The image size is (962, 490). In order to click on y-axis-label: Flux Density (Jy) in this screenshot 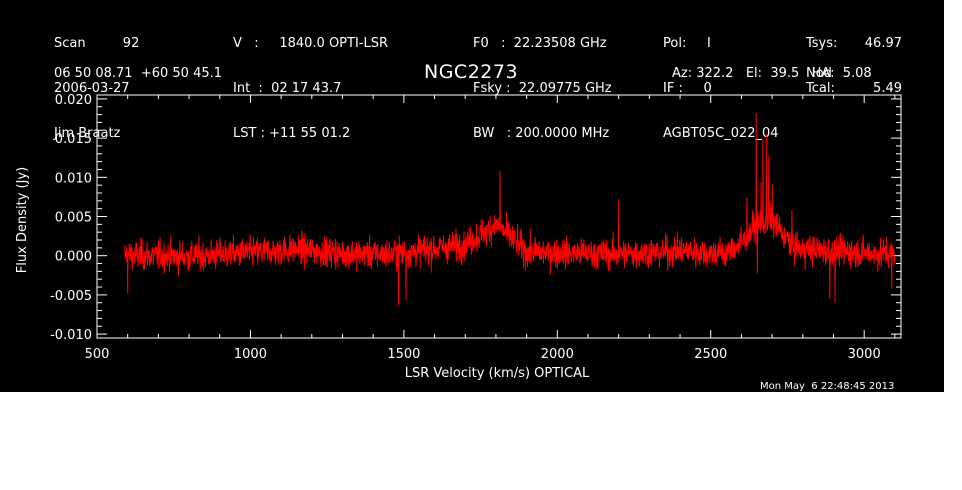, I will do `click(22, 220)`.